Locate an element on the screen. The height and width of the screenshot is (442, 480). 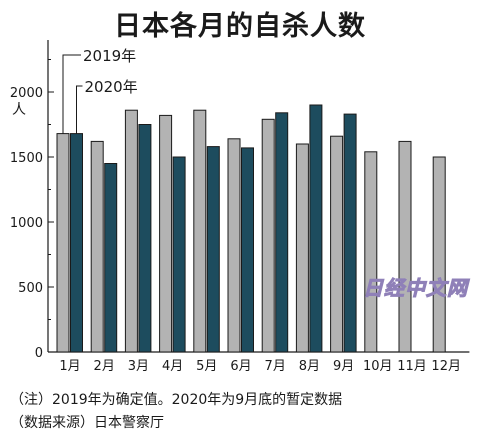
legend-leader-2019 is located at coordinates (71, 94).